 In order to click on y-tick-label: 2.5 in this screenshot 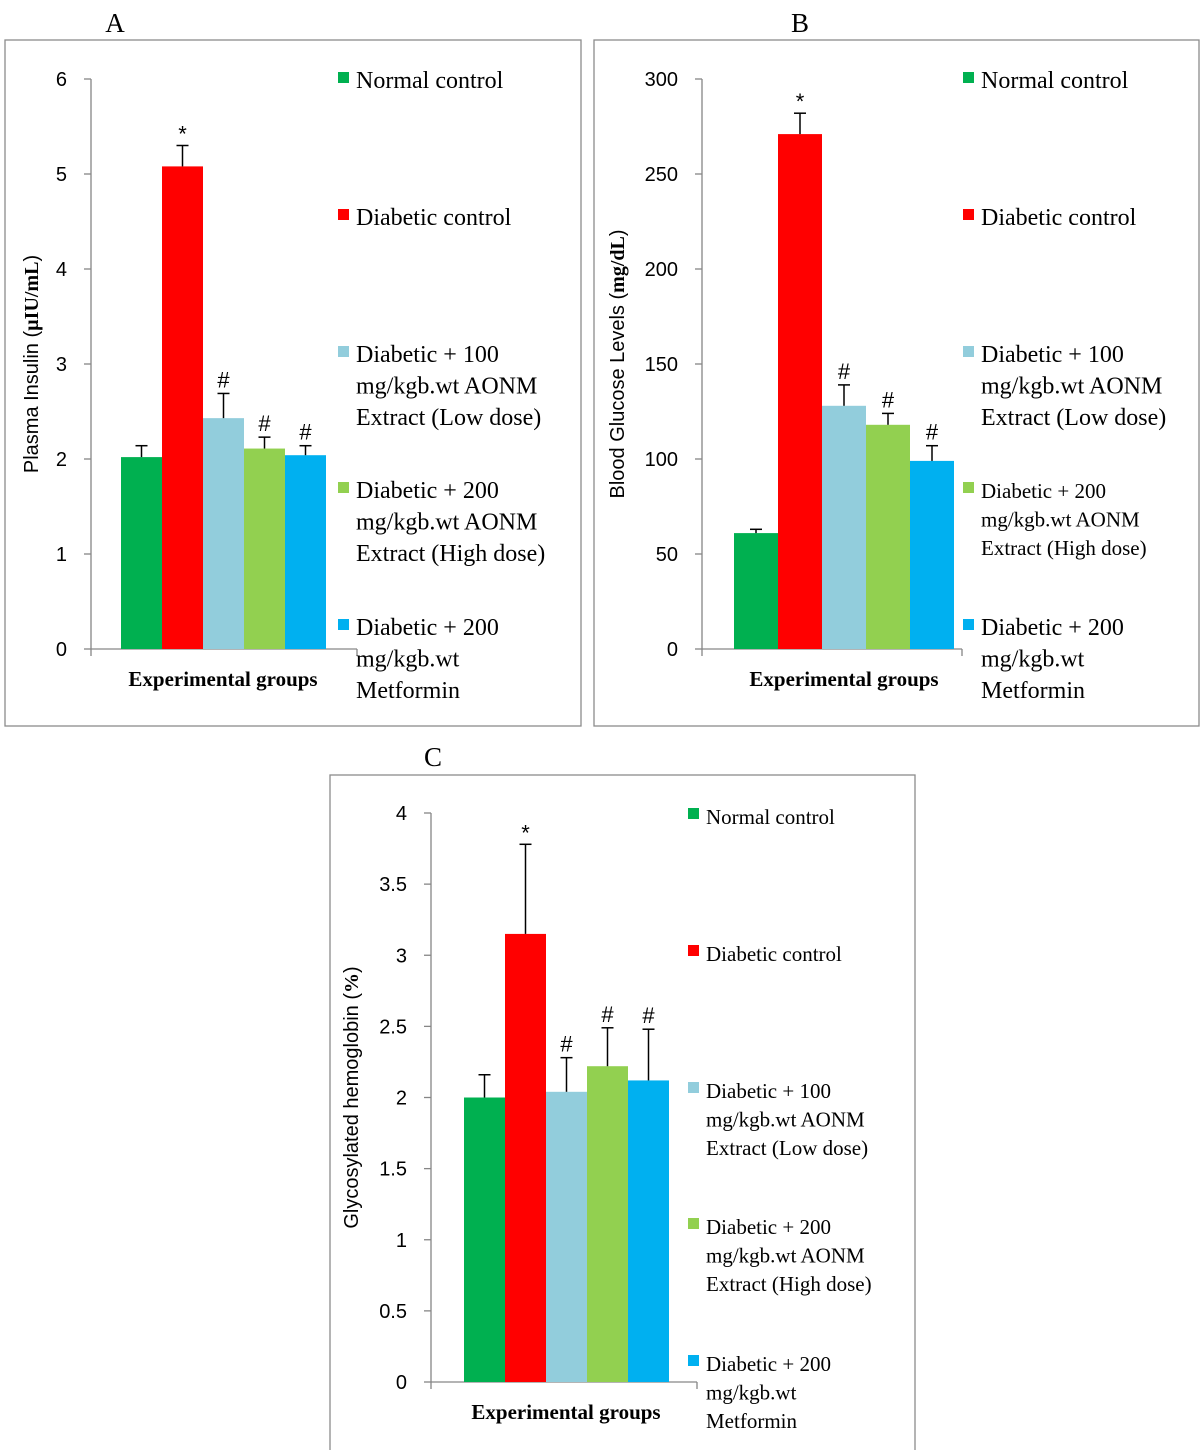, I will do `click(393, 1027)`.